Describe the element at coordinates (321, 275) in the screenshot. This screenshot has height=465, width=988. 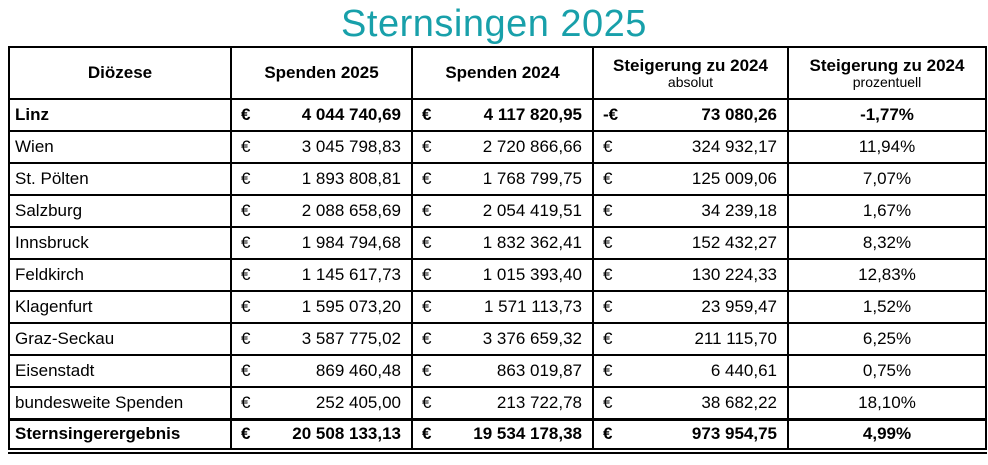
I see `spenden-2025-wrap: € 1 145 617,73` at that location.